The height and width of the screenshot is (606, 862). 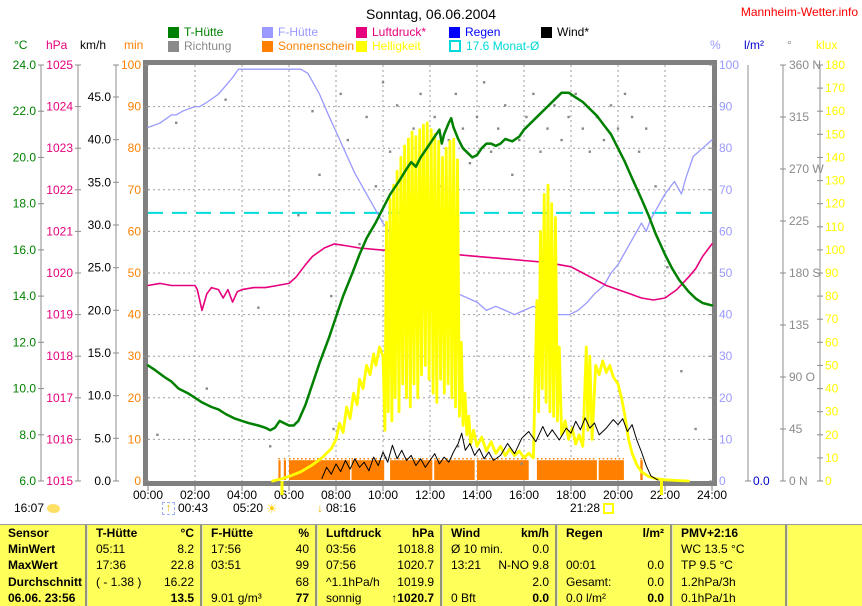 I want to click on legend-item-regen: Regen, so click(x=474, y=32).